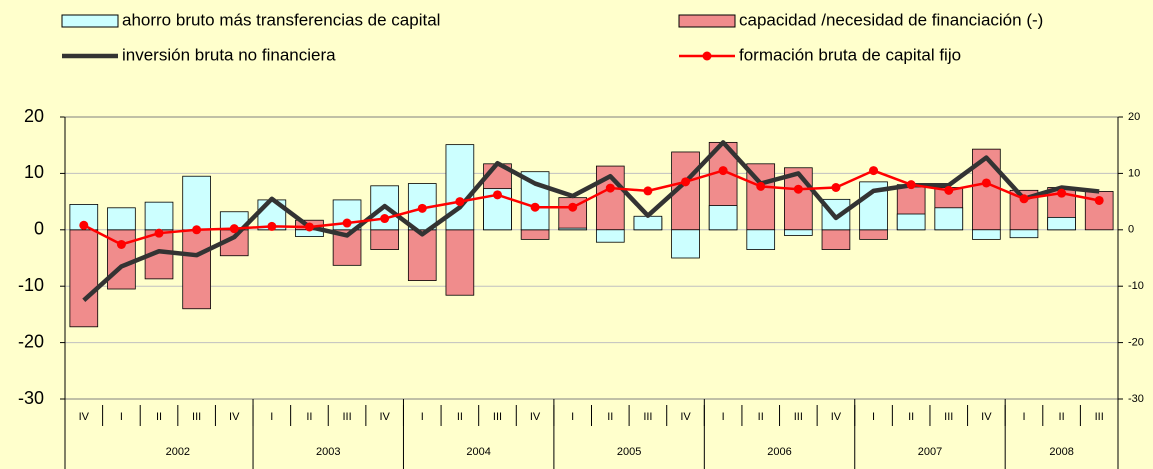 The image size is (1153, 469). Describe the element at coordinates (707, 56) in the screenshot. I see `legend-marker` at that location.